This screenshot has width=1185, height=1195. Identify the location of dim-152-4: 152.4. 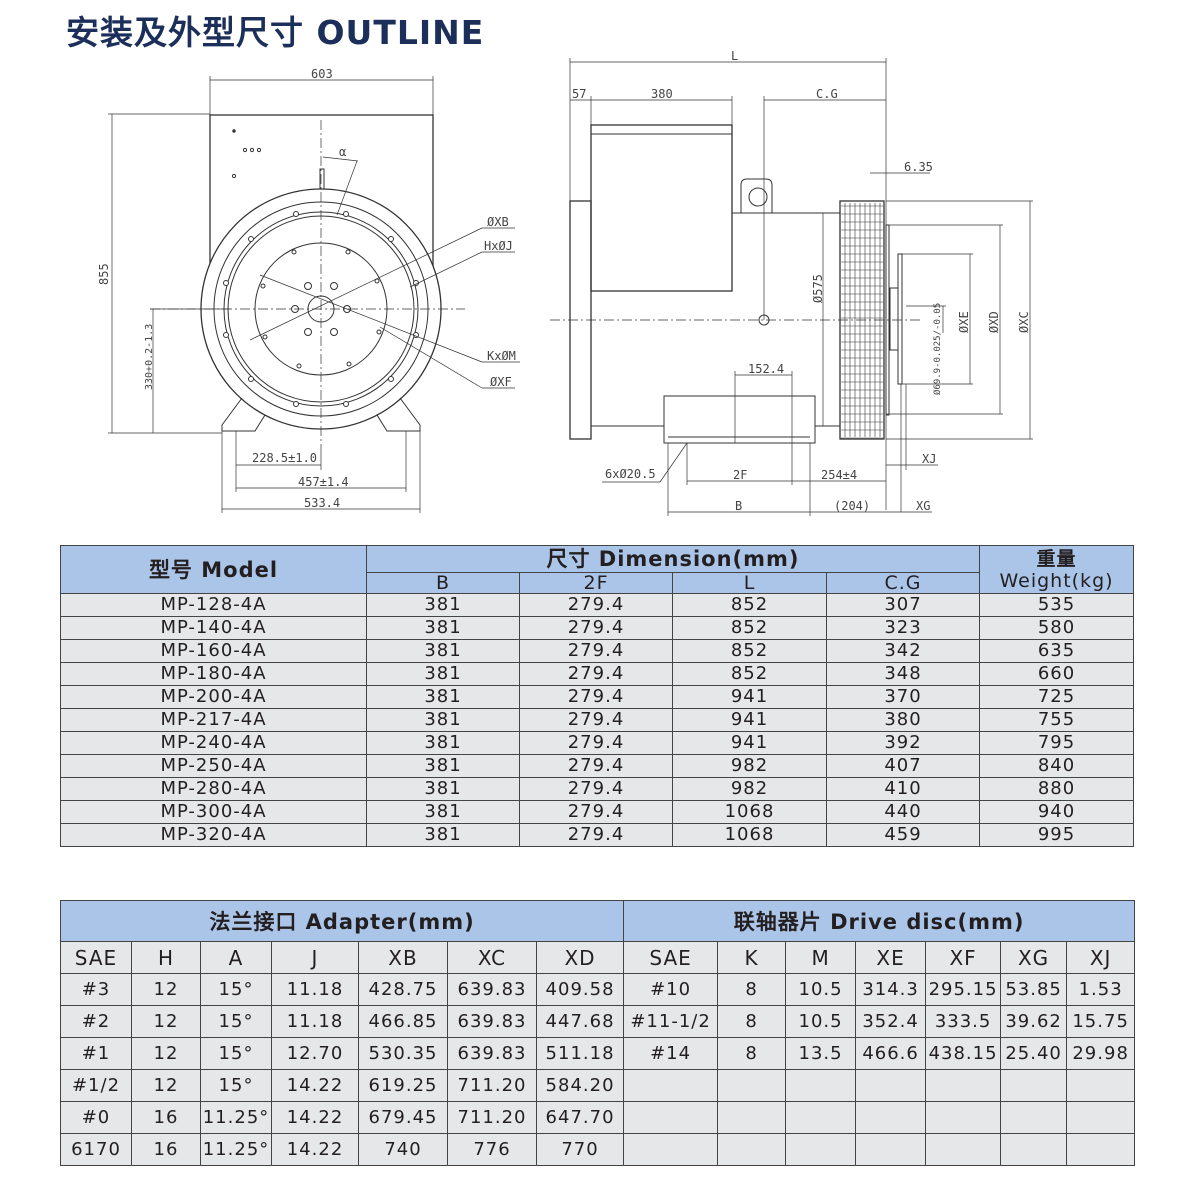
(766, 369).